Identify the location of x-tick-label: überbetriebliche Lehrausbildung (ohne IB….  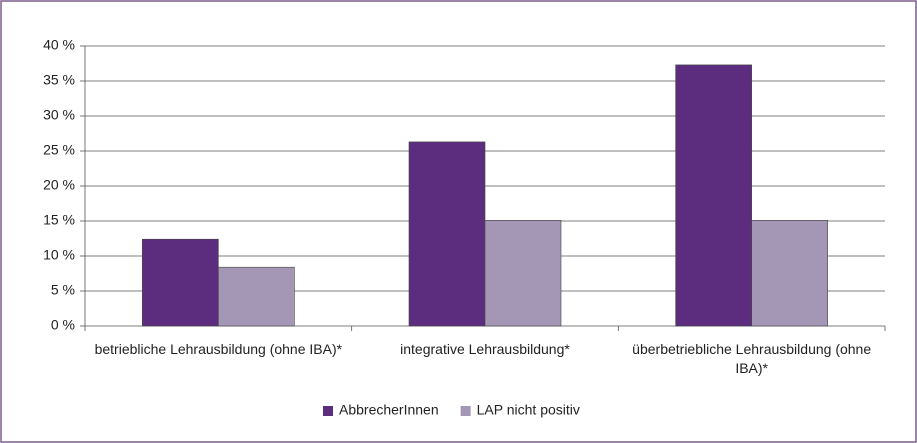
(752, 358).